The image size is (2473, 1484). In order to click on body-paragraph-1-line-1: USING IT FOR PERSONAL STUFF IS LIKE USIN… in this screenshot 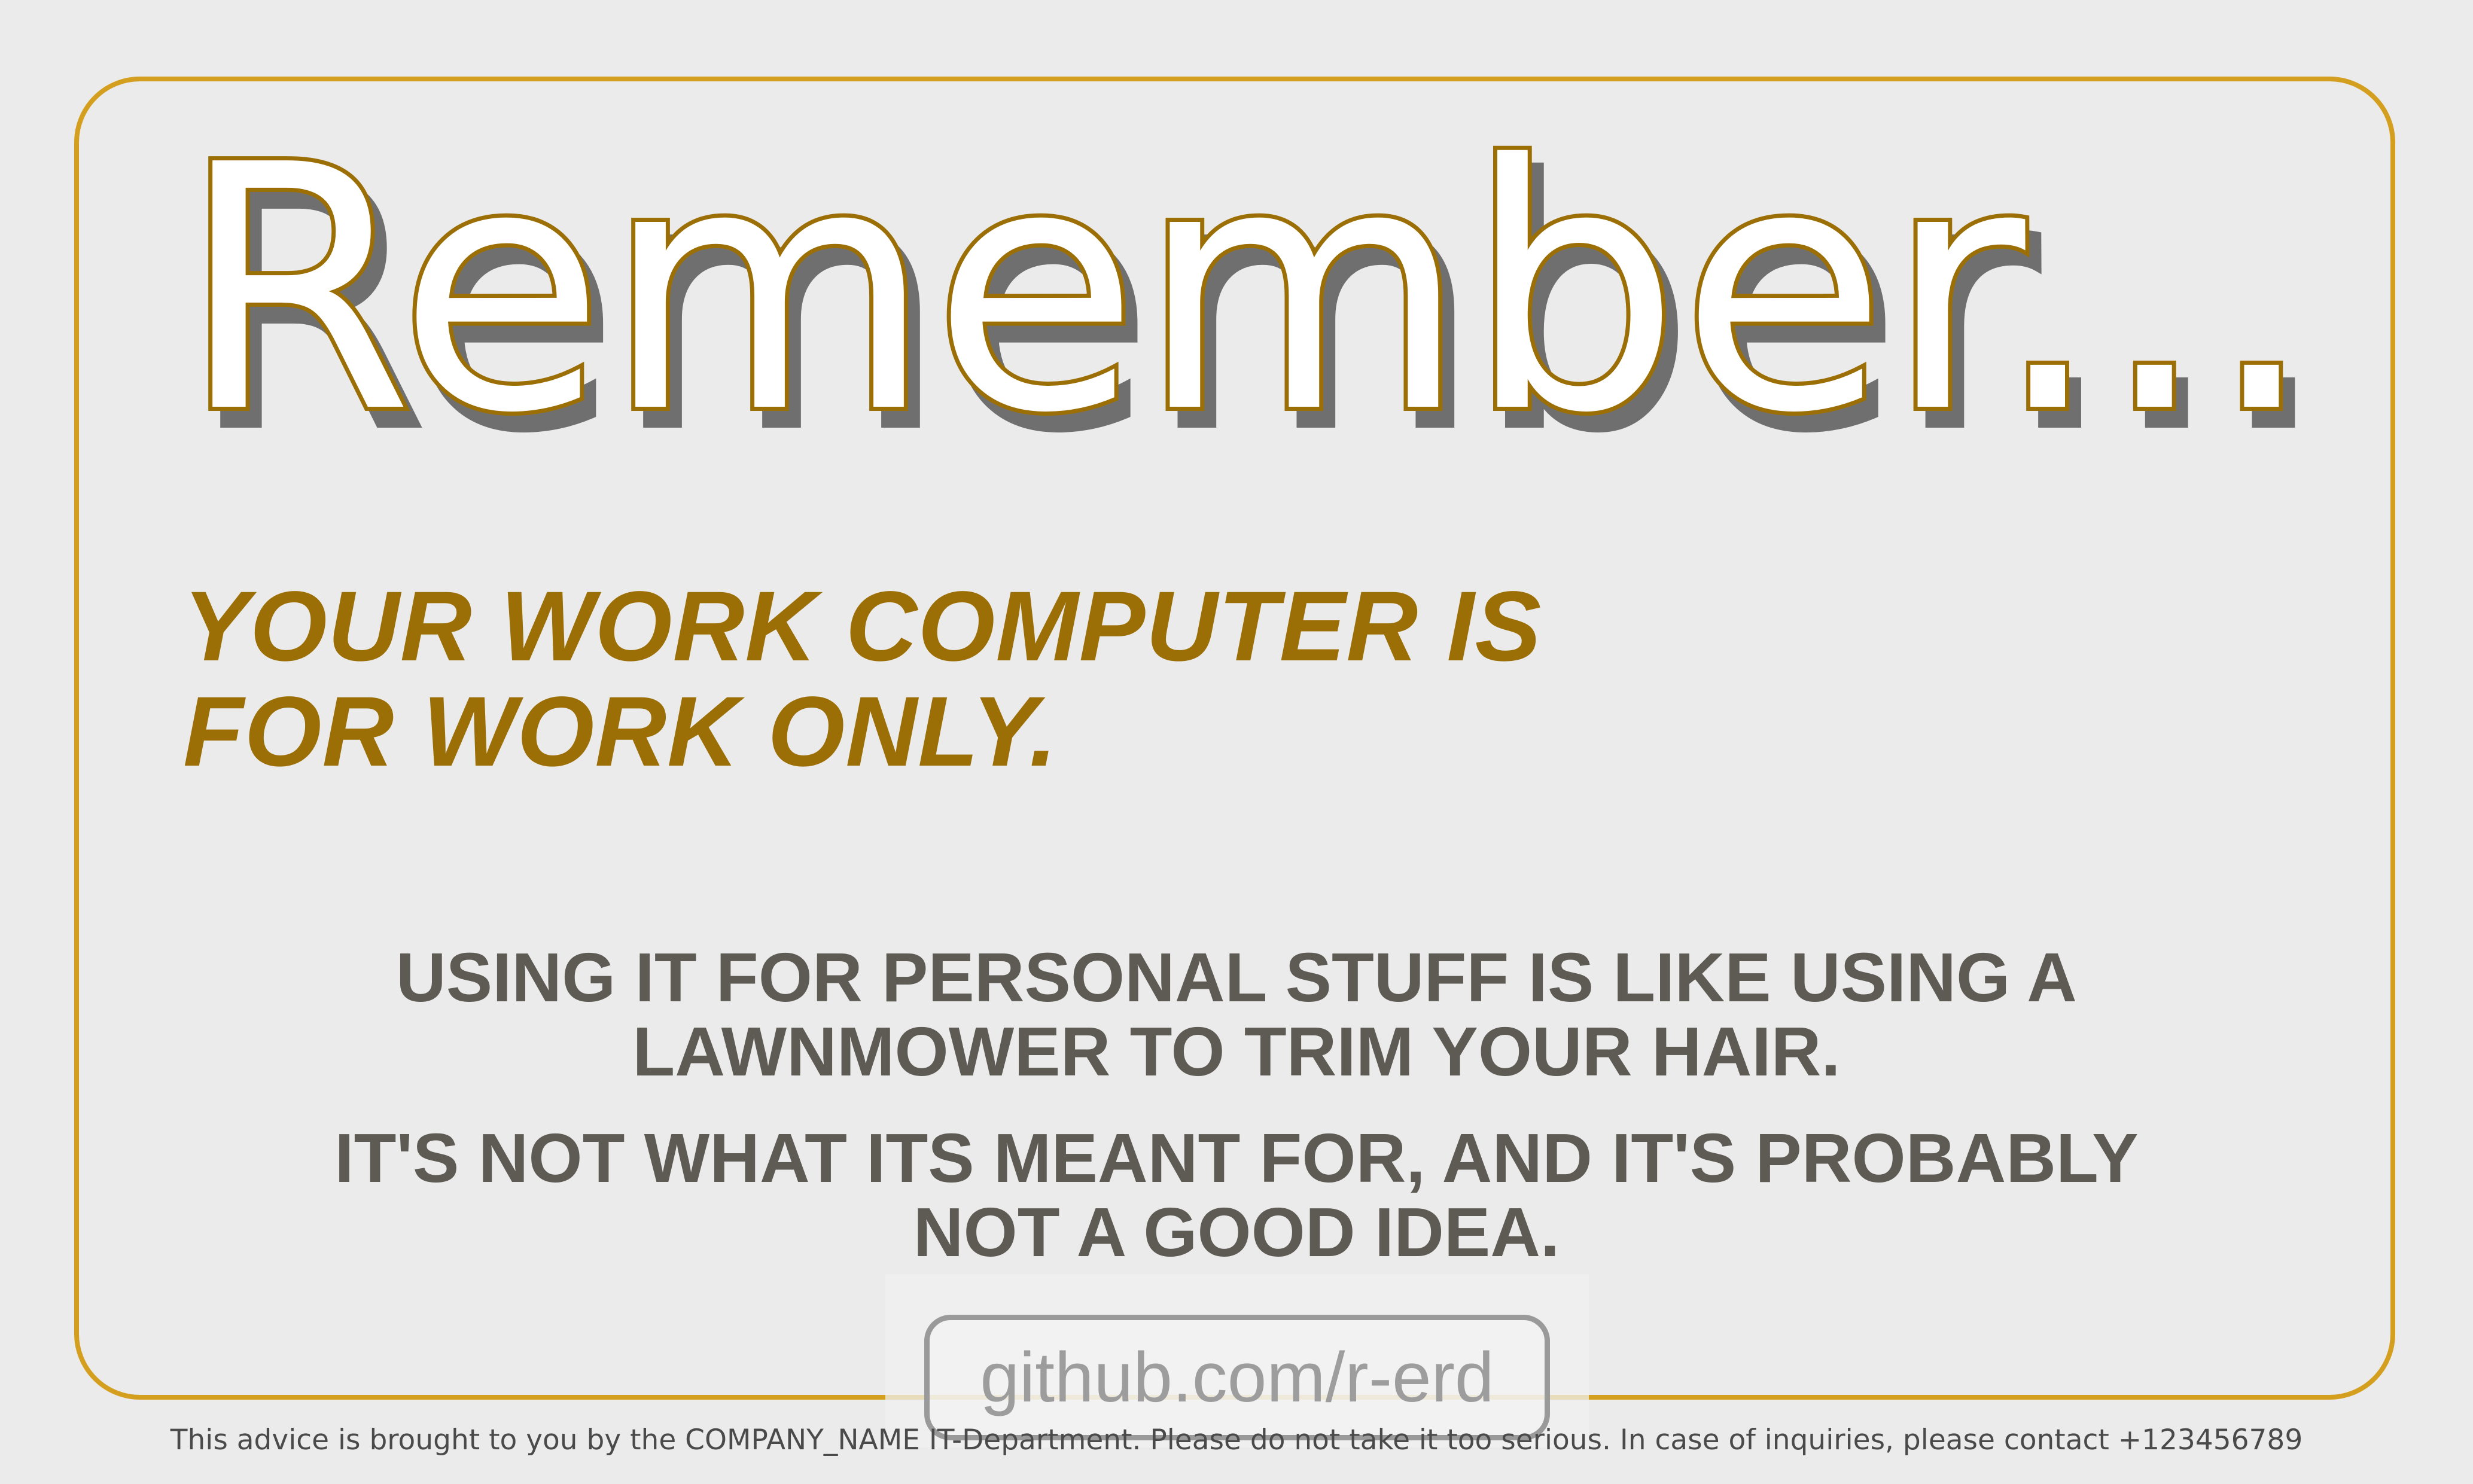, I will do `click(1236, 977)`.